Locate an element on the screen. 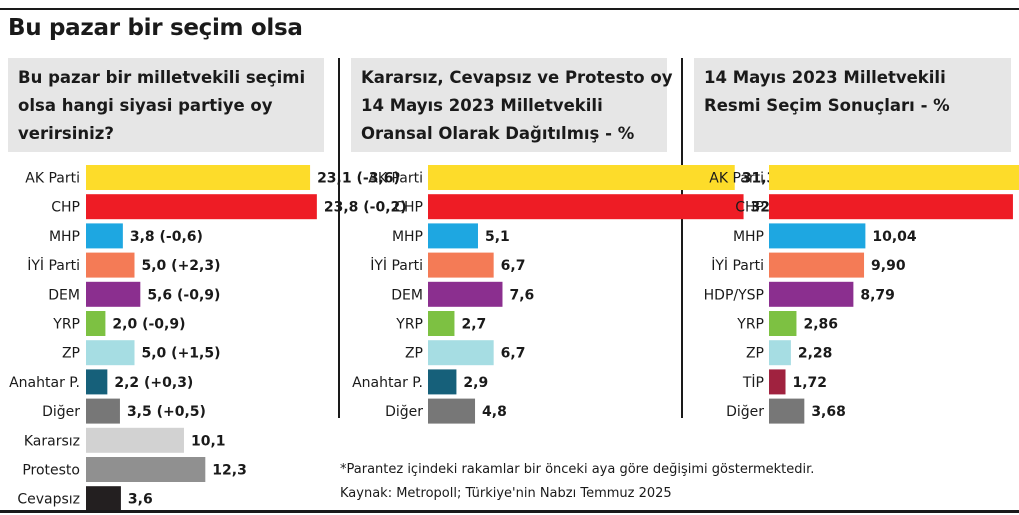  value-label: 31,3 is located at coordinates (759, 179).